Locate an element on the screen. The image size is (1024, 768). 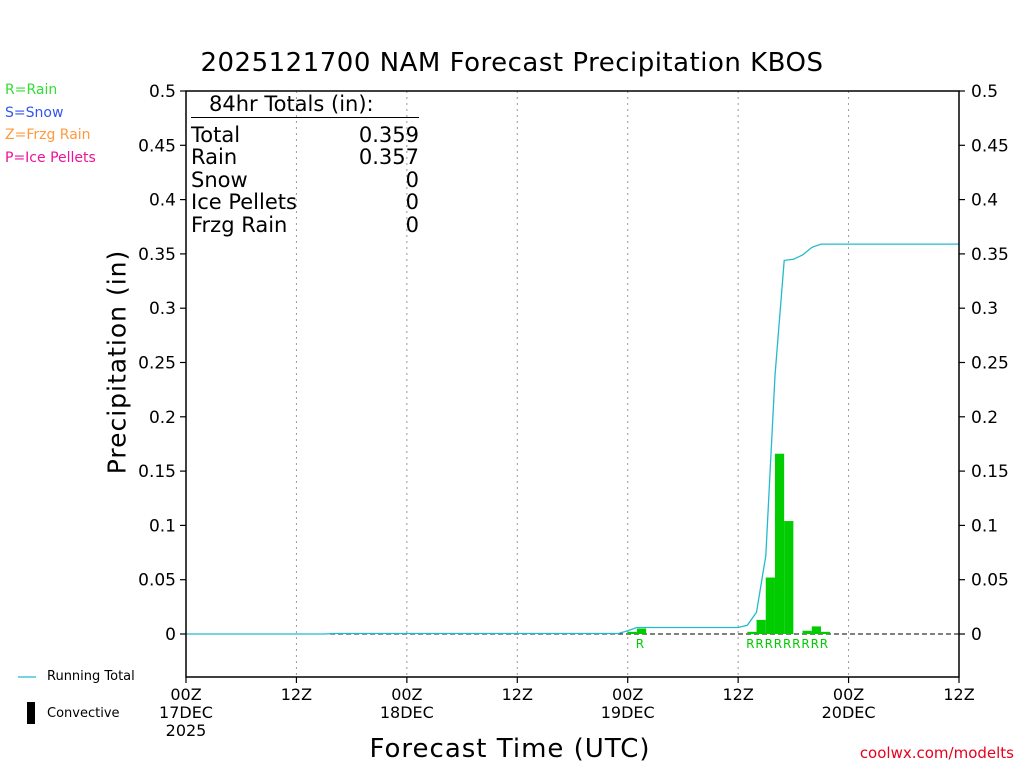
x-tick-label: 18DEC is located at coordinates (407, 712).